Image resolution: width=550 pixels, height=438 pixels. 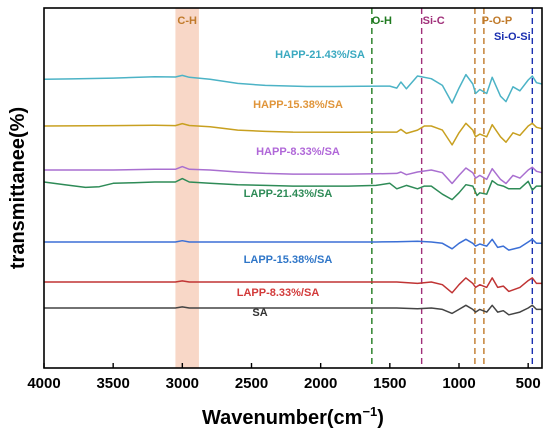 I want to click on x-axis-title-close: ), so click(x=380, y=418).